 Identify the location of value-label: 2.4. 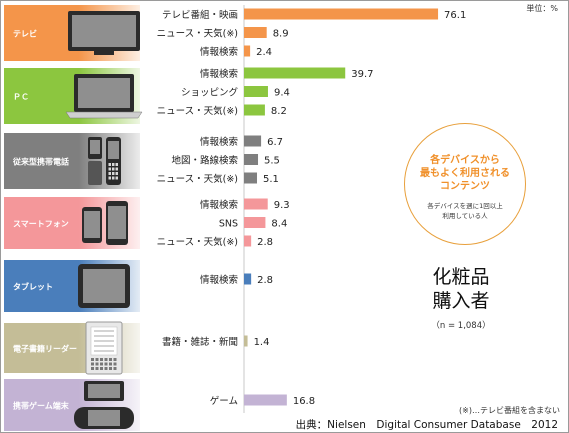
(264, 52).